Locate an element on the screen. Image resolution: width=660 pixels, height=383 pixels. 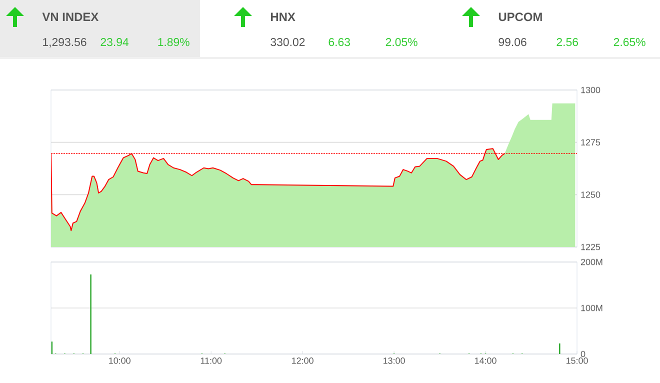
text: 2.65% is located at coordinates (630, 42).